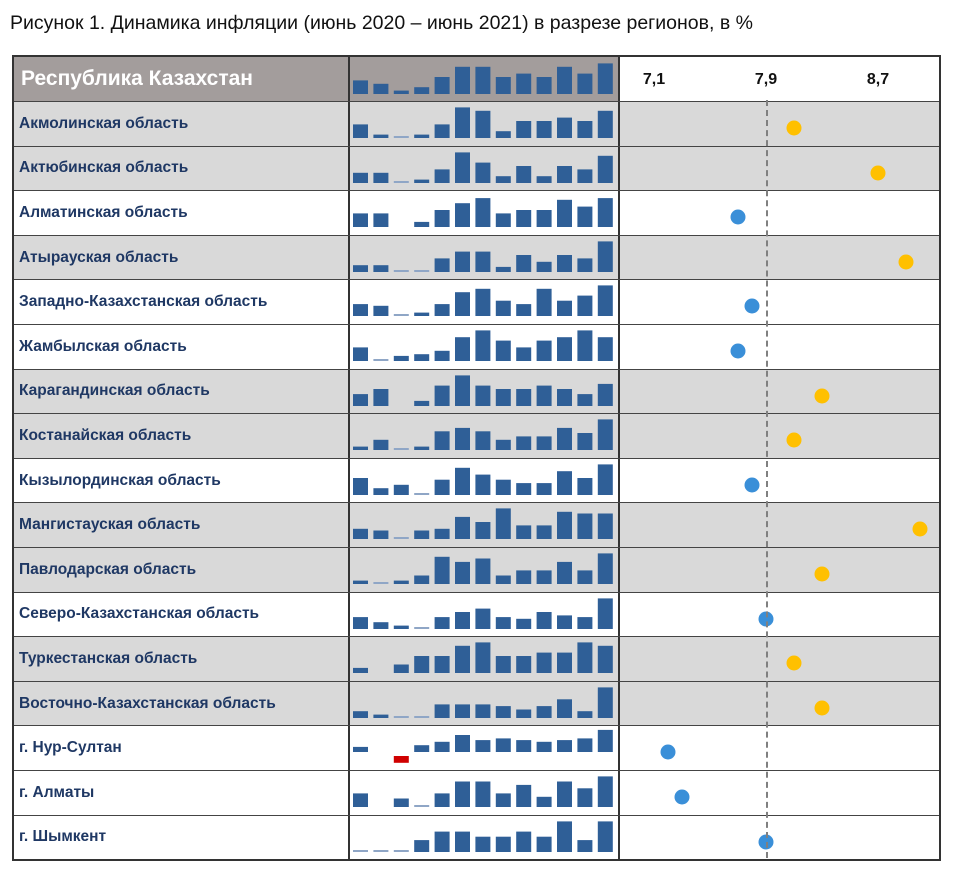 This screenshot has width=954, height=871. What do you see at coordinates (182, 302) in the screenshot?
I see `region-name: Западно-Казахстанская область` at bounding box center [182, 302].